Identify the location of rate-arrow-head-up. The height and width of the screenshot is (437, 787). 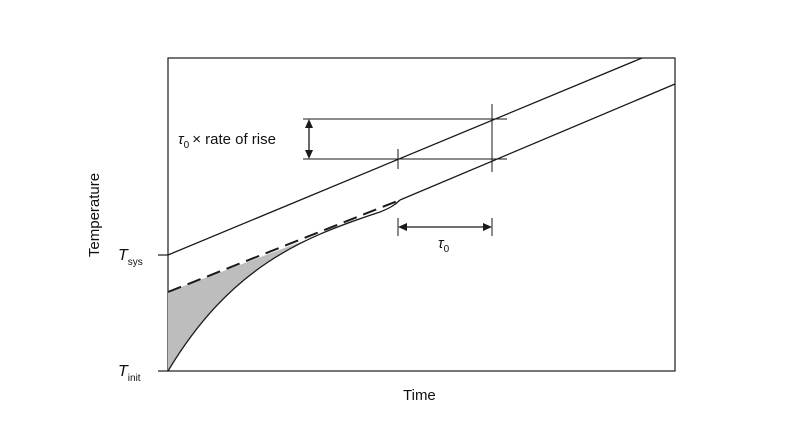
(309, 123).